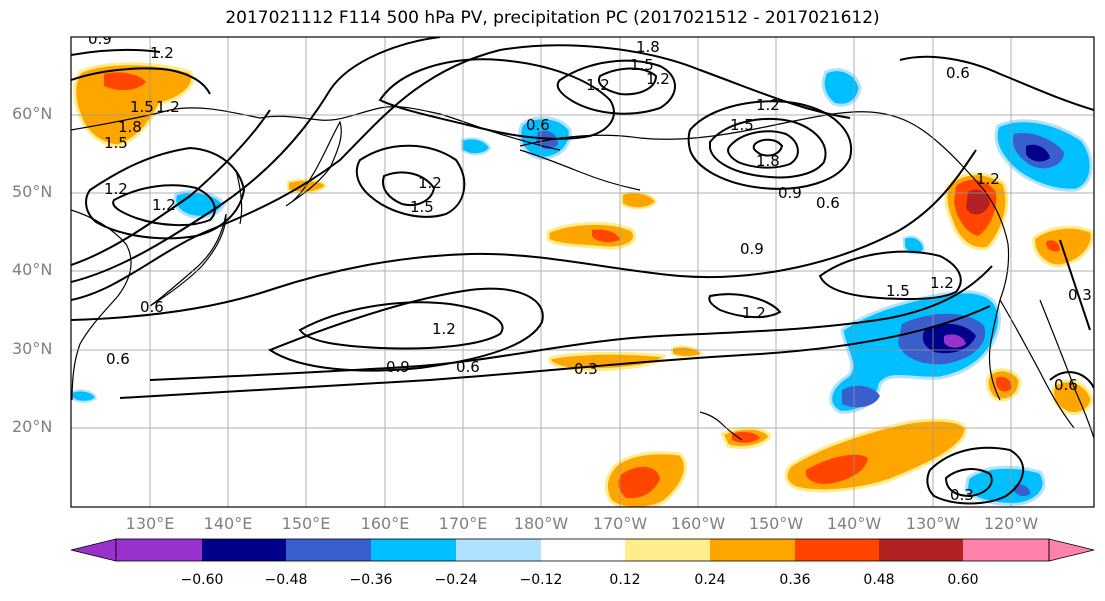 The height and width of the screenshot is (601, 1105). I want to click on coastline-hawaii, so click(721, 426).